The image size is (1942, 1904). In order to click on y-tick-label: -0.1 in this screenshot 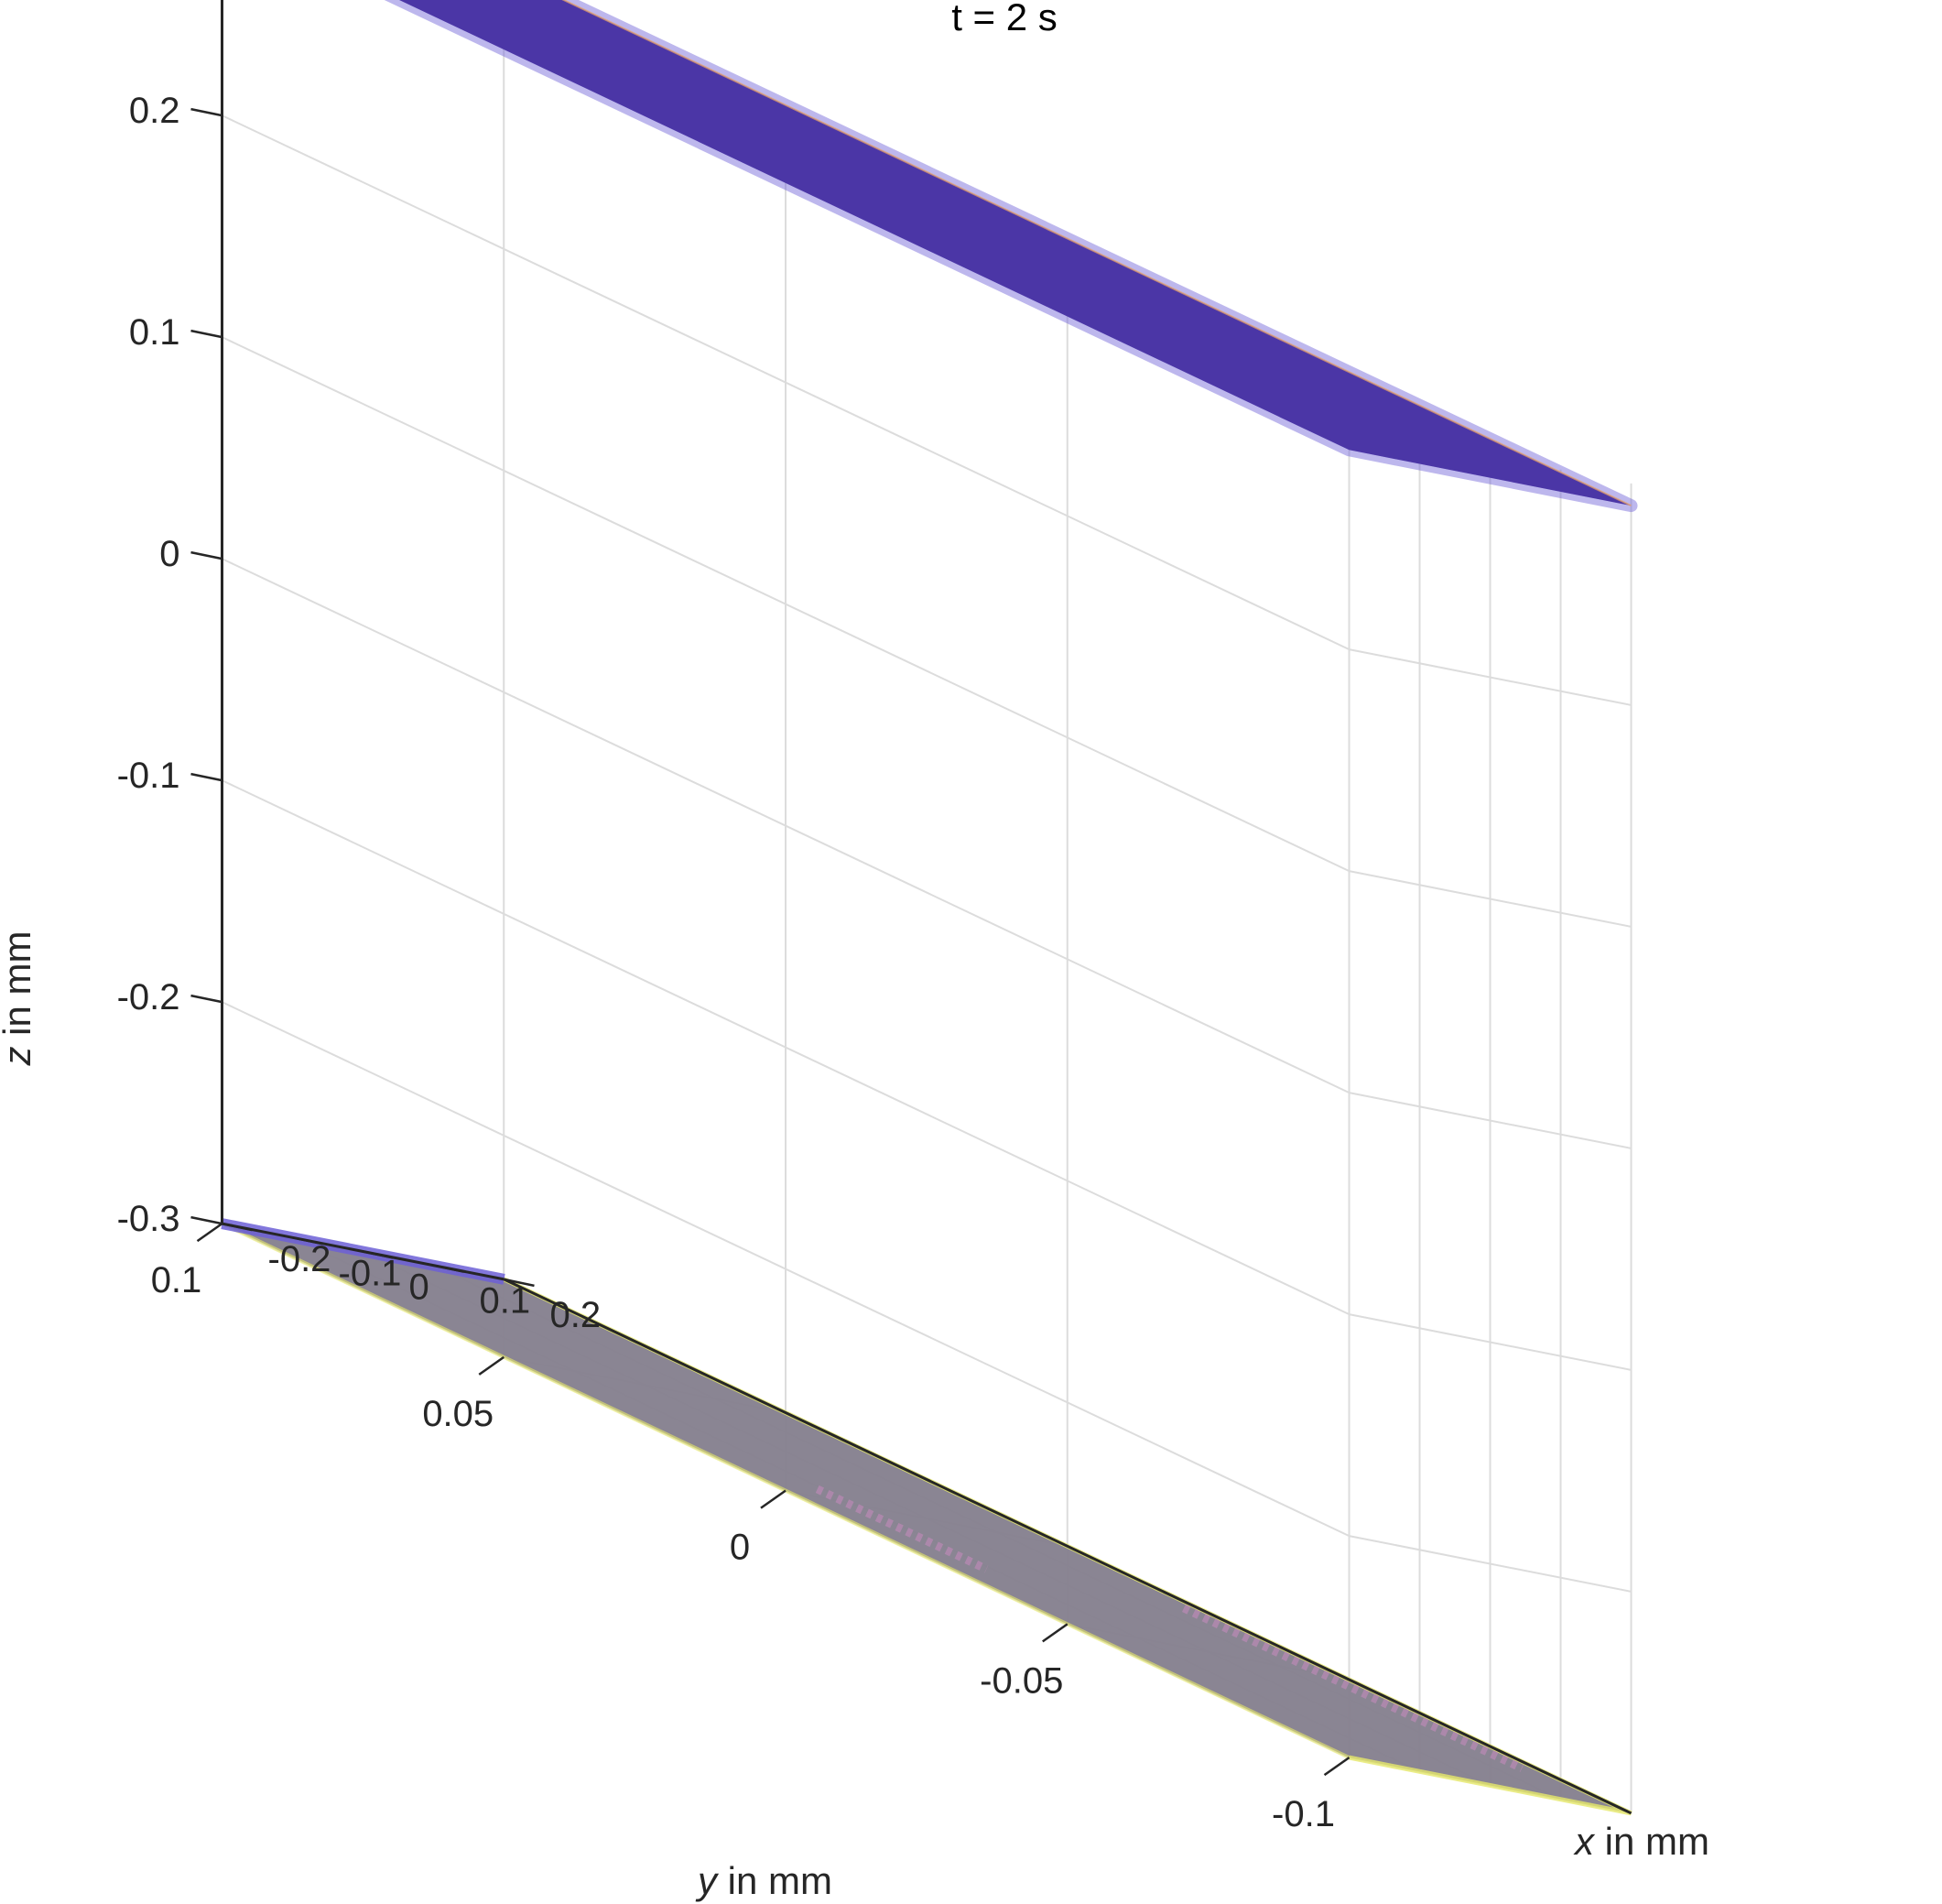, I will do `click(1303, 1814)`.